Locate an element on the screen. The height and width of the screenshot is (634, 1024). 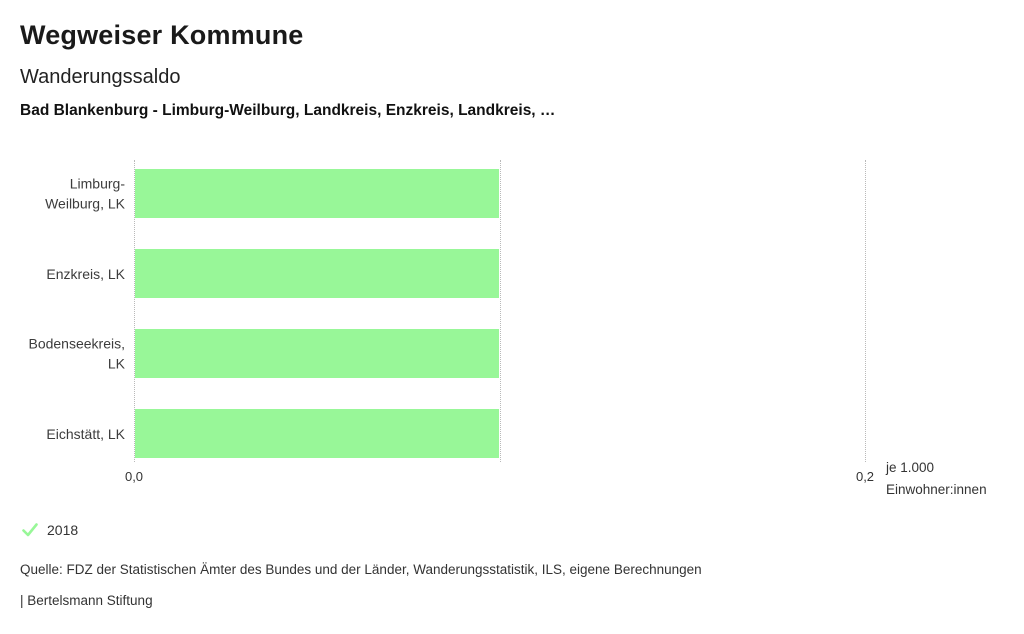
category-label-limburg-weilburg-lk: Limburg- Weilburg, LK is located at coordinates (85, 193).